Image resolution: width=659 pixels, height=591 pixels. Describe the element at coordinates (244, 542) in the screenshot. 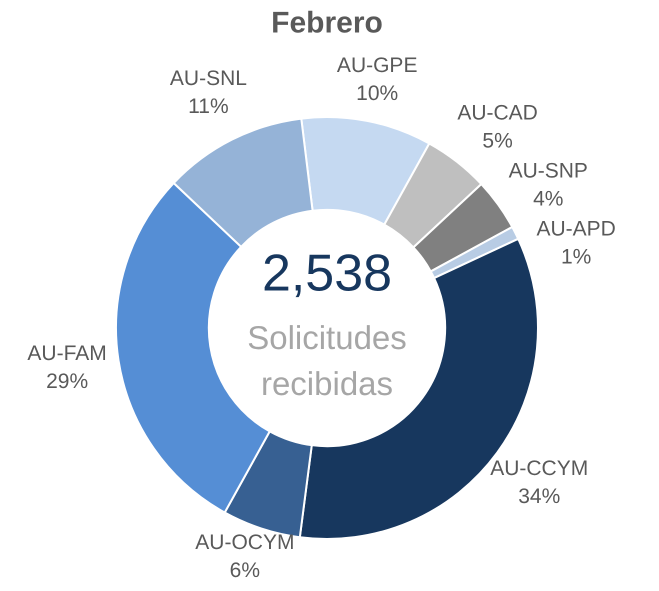

I see `slice-label: AU-OCYM` at that location.